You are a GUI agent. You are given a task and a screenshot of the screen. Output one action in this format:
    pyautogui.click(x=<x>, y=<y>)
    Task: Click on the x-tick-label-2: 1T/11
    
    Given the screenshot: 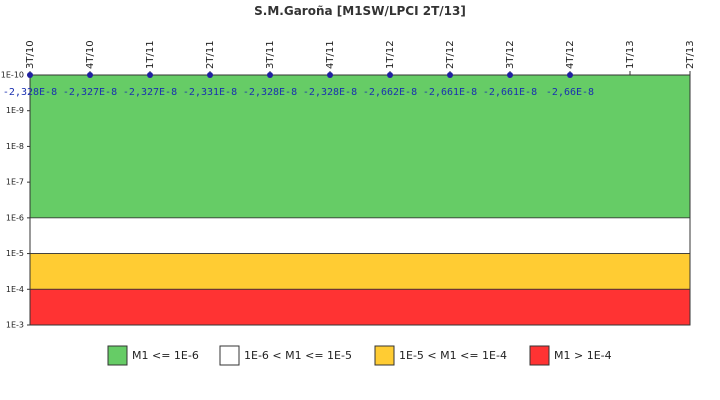 What is the action you would take?
    pyautogui.click(x=150, y=54)
    